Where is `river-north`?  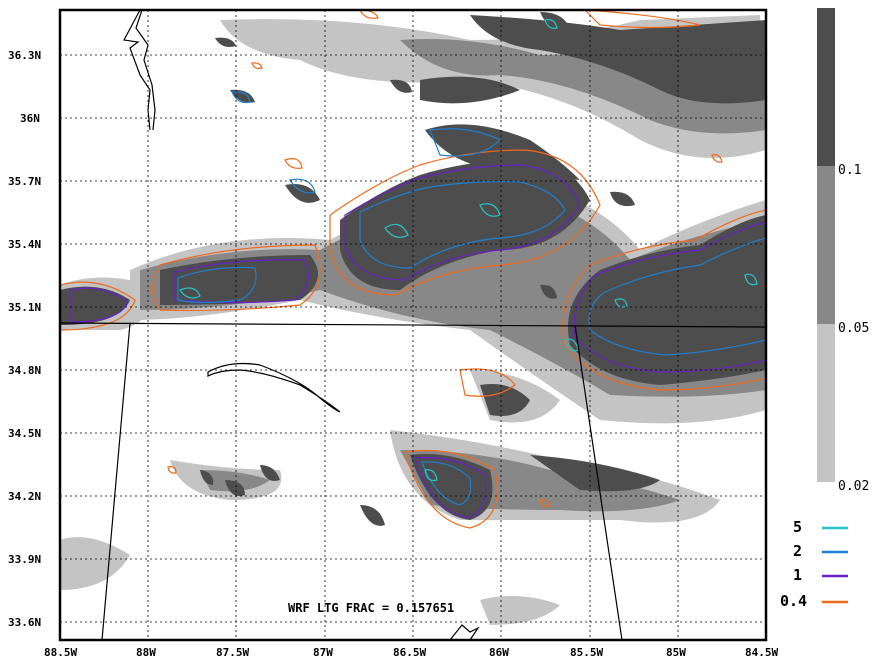
river-north is located at coordinates (137, 70).